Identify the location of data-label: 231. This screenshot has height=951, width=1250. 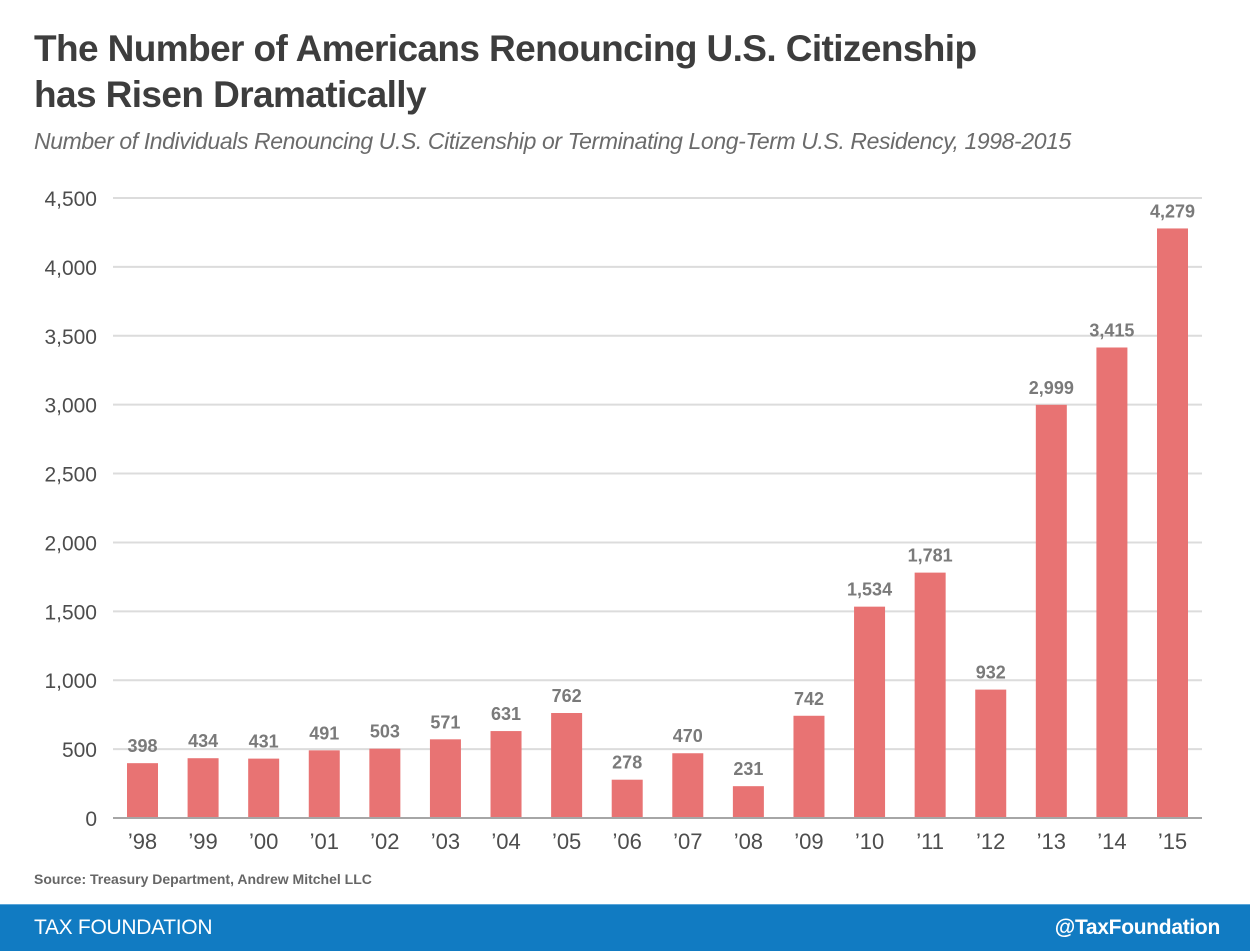
(748, 769).